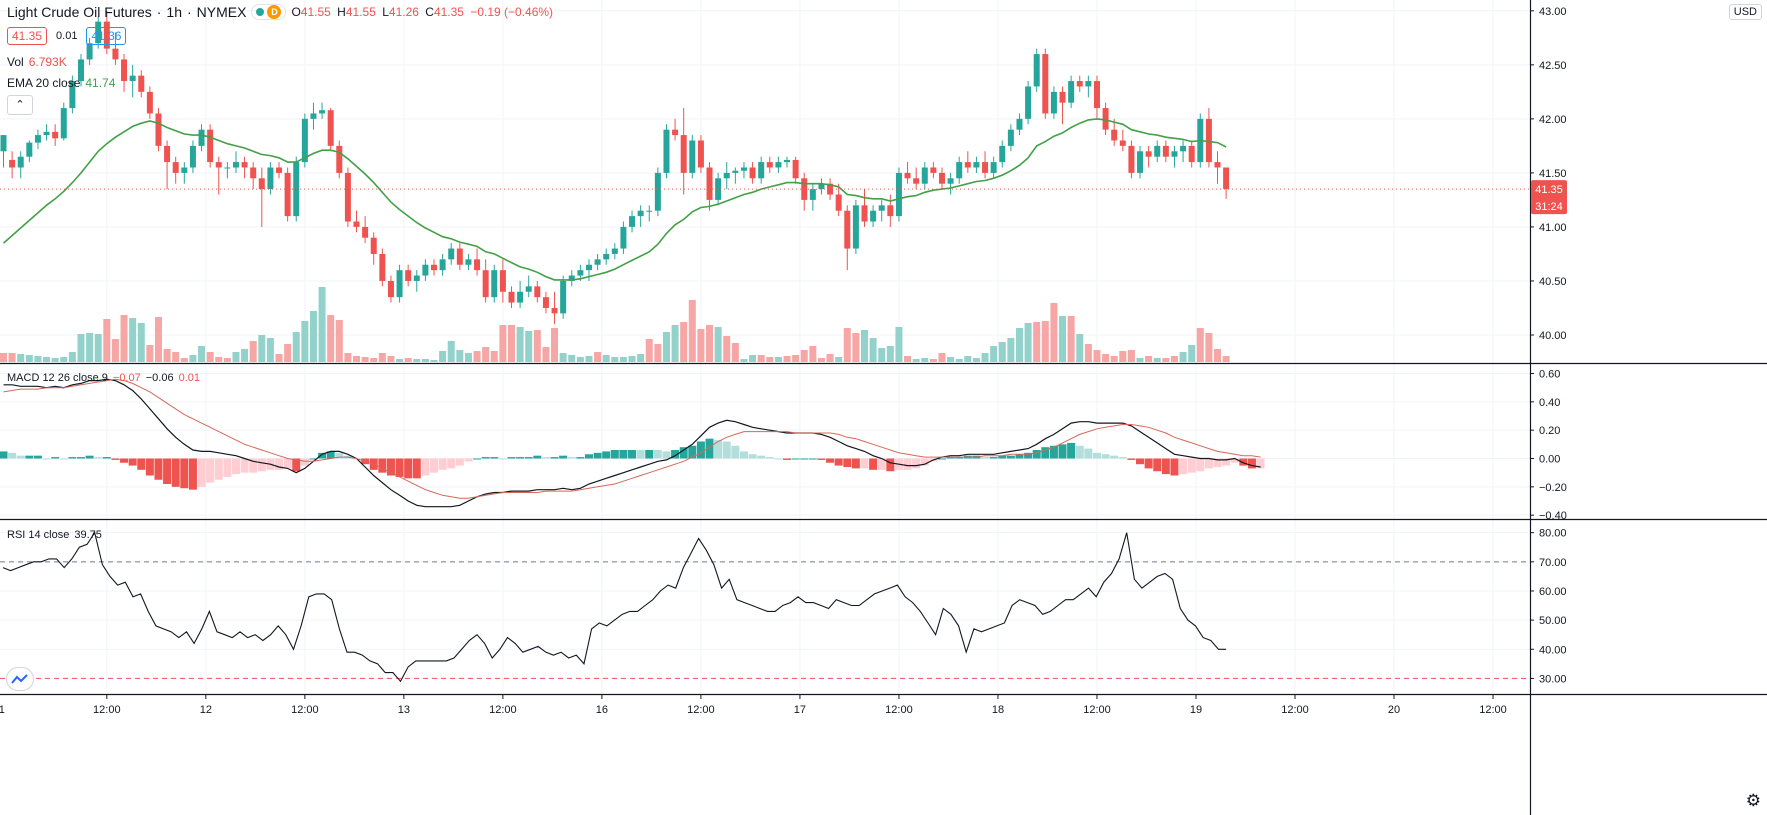 This screenshot has height=815, width=1767. Describe the element at coordinates (1394, 710) in the screenshot. I see `time-tick-label: 20` at that location.